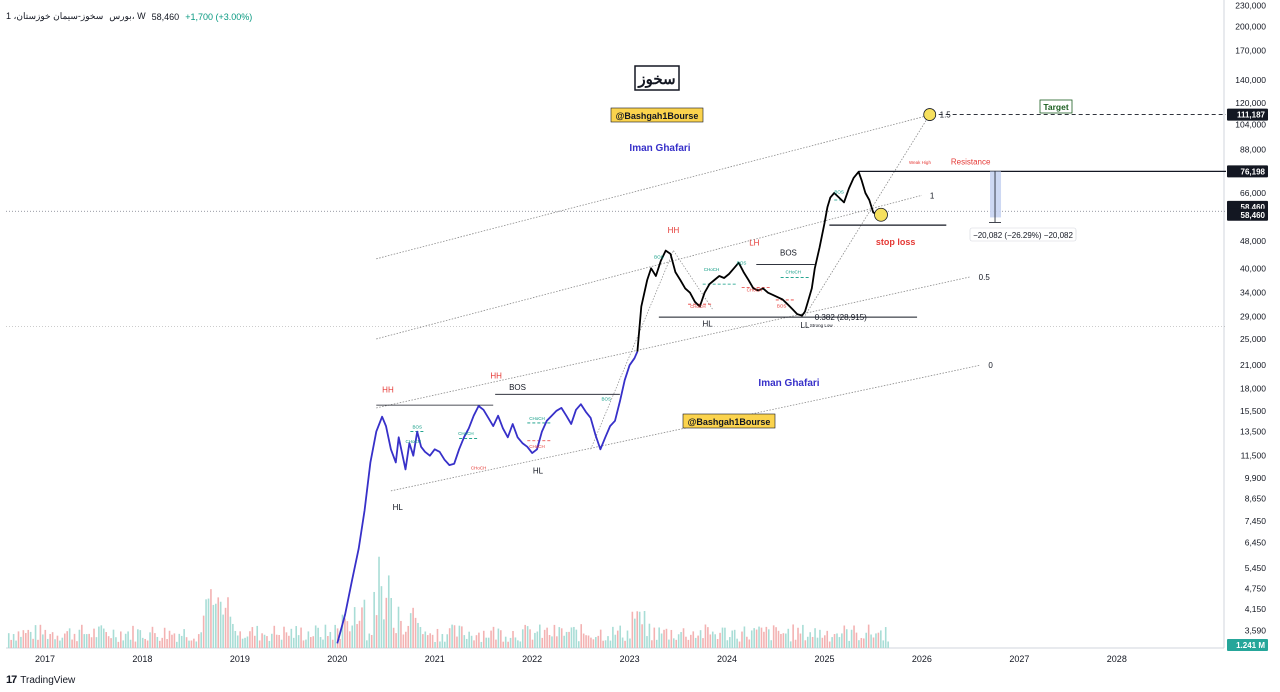 This screenshot has width=1280, height=692. Describe the element at coordinates (55, 16) in the screenshot. I see `symbol-name: سخوز-سیمان خوزستان، 1` at that location.